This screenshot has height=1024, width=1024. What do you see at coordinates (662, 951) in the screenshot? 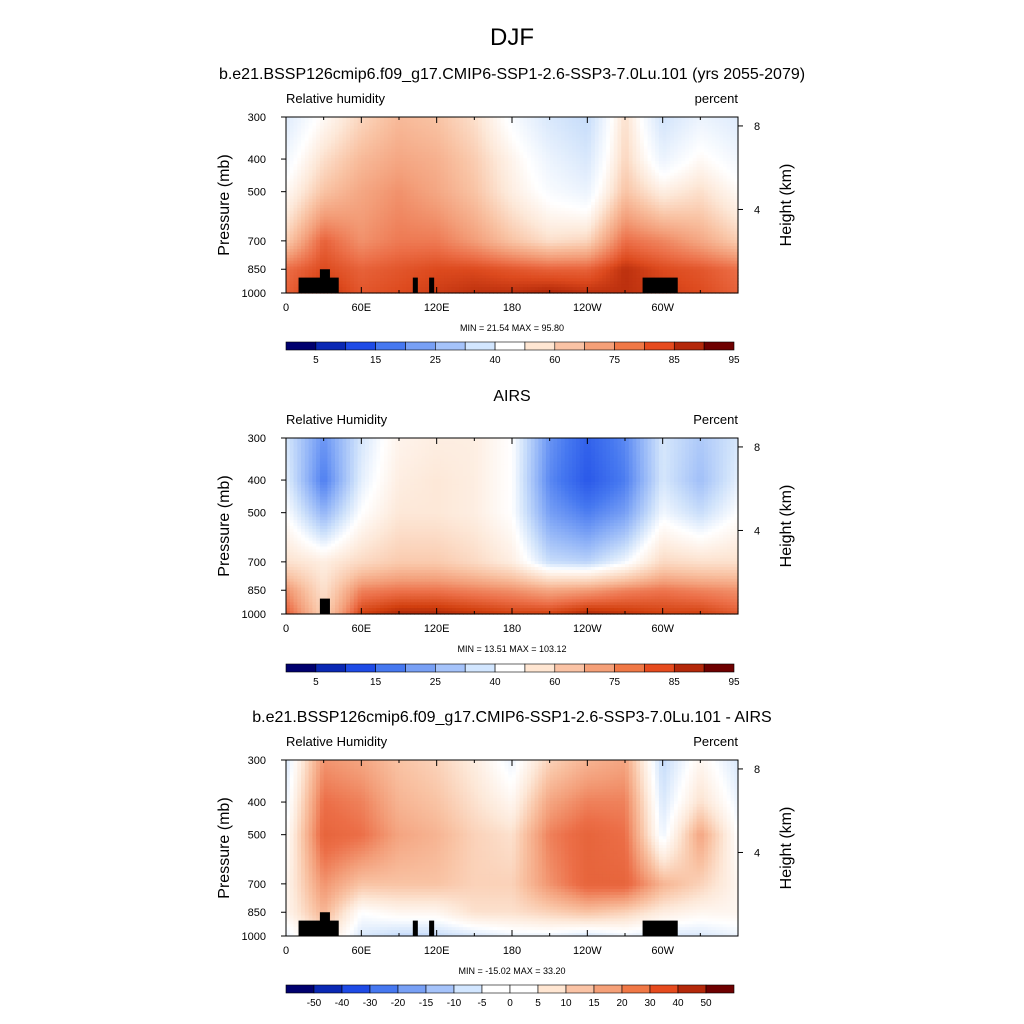
I see `x-tick-label: 60W` at bounding box center [662, 951].